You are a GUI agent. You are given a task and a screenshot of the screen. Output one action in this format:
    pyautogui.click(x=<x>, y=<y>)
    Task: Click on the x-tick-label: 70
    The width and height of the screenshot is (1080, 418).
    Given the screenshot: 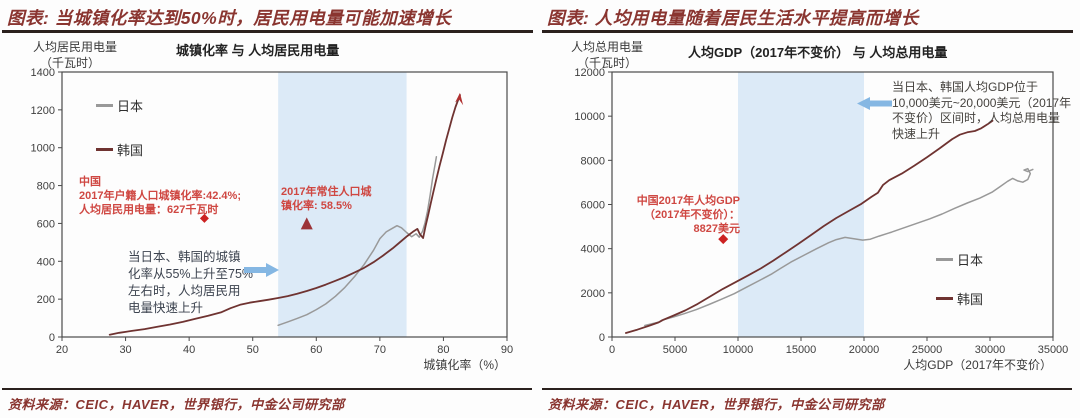 What is the action you would take?
    pyautogui.click(x=380, y=350)
    